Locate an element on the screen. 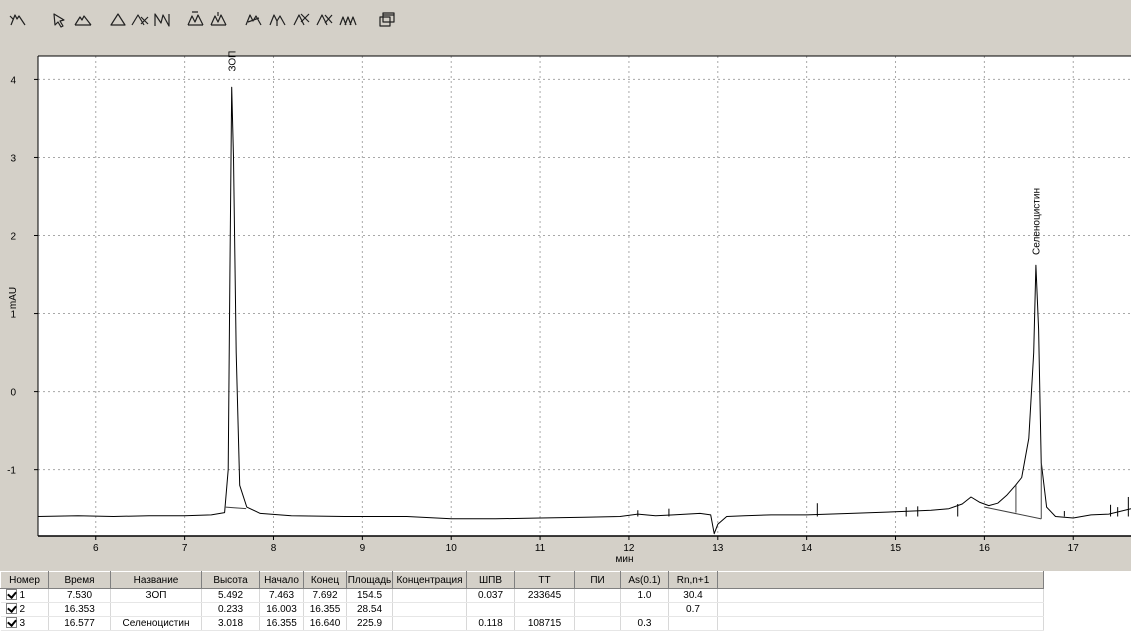  table-cell: 0.037 is located at coordinates (490, 595).